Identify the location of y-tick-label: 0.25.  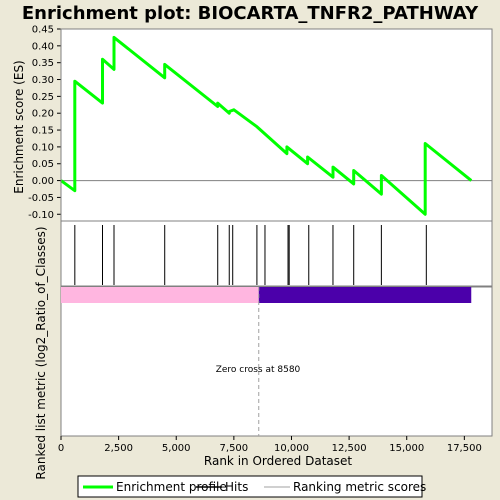
(43, 97).